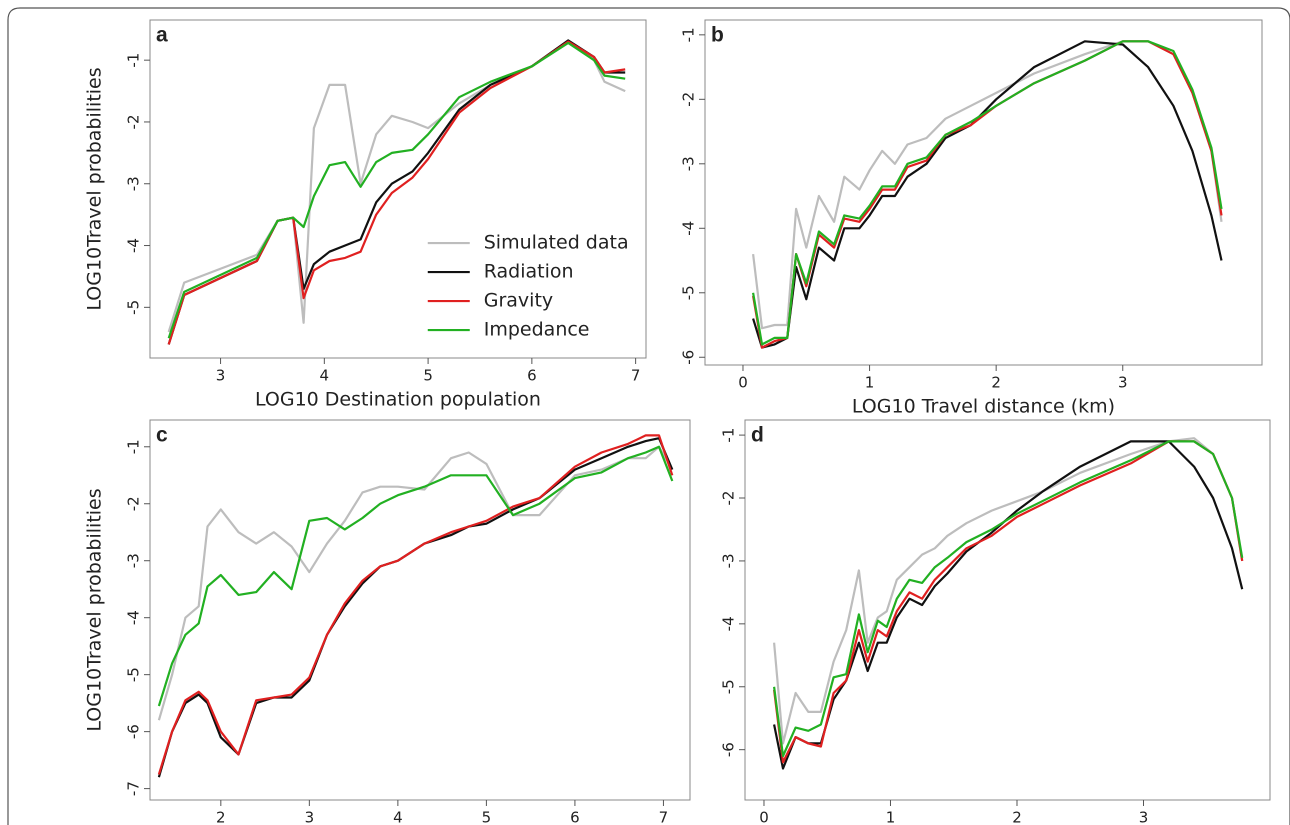 This screenshot has height=825, width=1290. What do you see at coordinates (983, 407) in the screenshot?
I see `x-axis-label: LOG10 Travel distance (km)` at bounding box center [983, 407].